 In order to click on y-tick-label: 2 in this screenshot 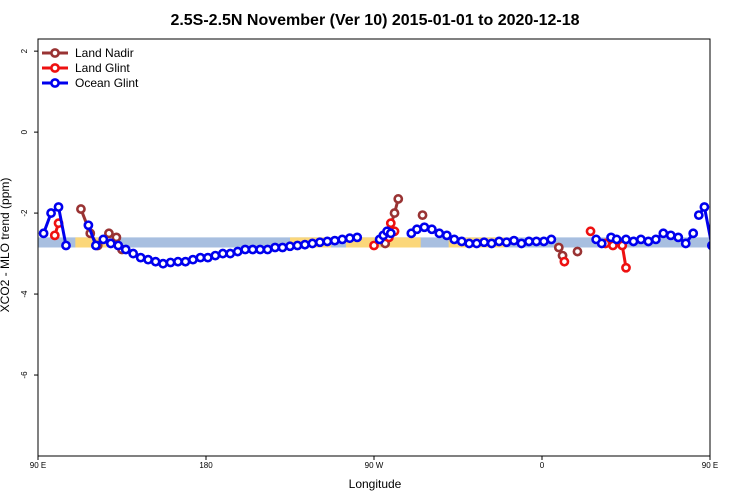, I will do `click(24, 50)`.